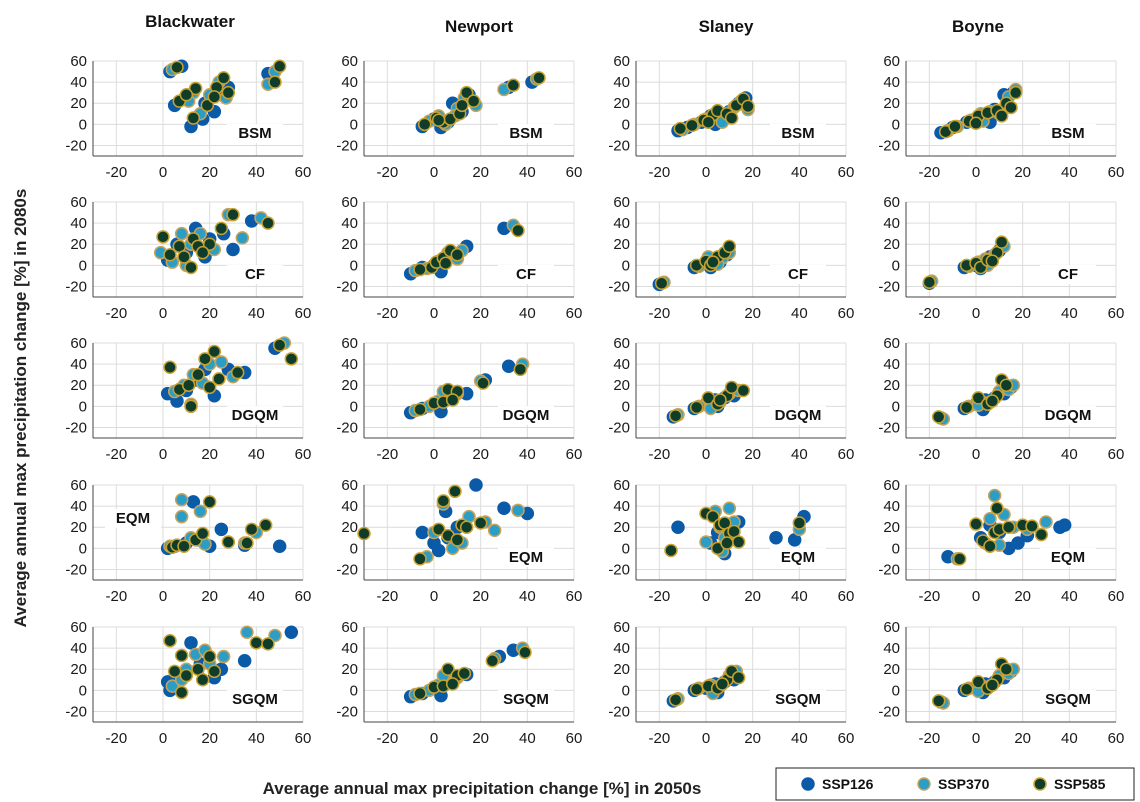 The height and width of the screenshot is (802, 1140). What do you see at coordinates (574, 24) in the screenshot?
I see `column-titles: Blackwater Newport Slaney Boyne` at bounding box center [574, 24].